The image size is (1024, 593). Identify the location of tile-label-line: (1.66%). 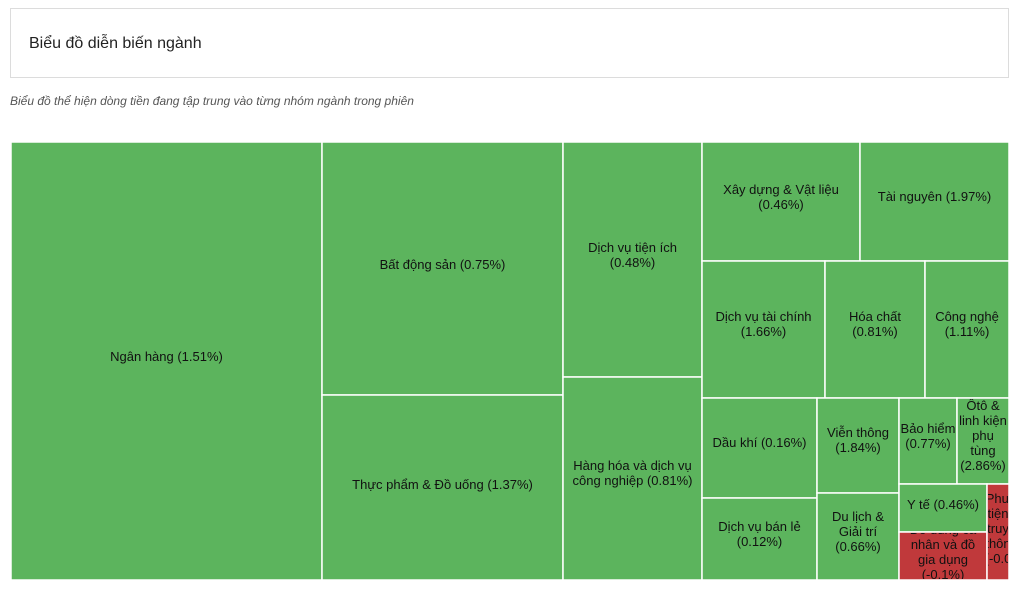
(764, 331).